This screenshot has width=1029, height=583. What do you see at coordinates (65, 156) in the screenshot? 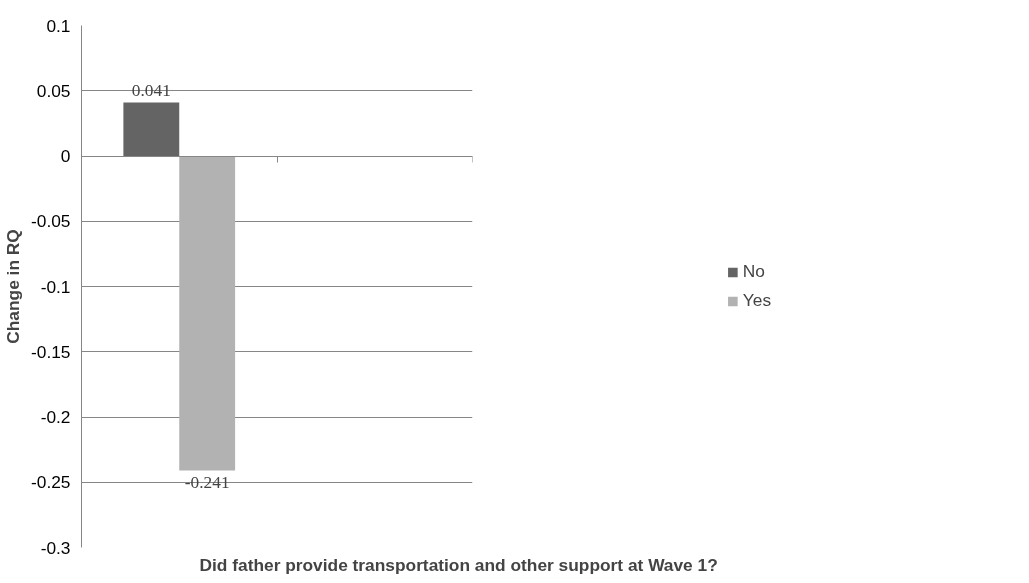
I see `y-tick-label: 0` at bounding box center [65, 156].